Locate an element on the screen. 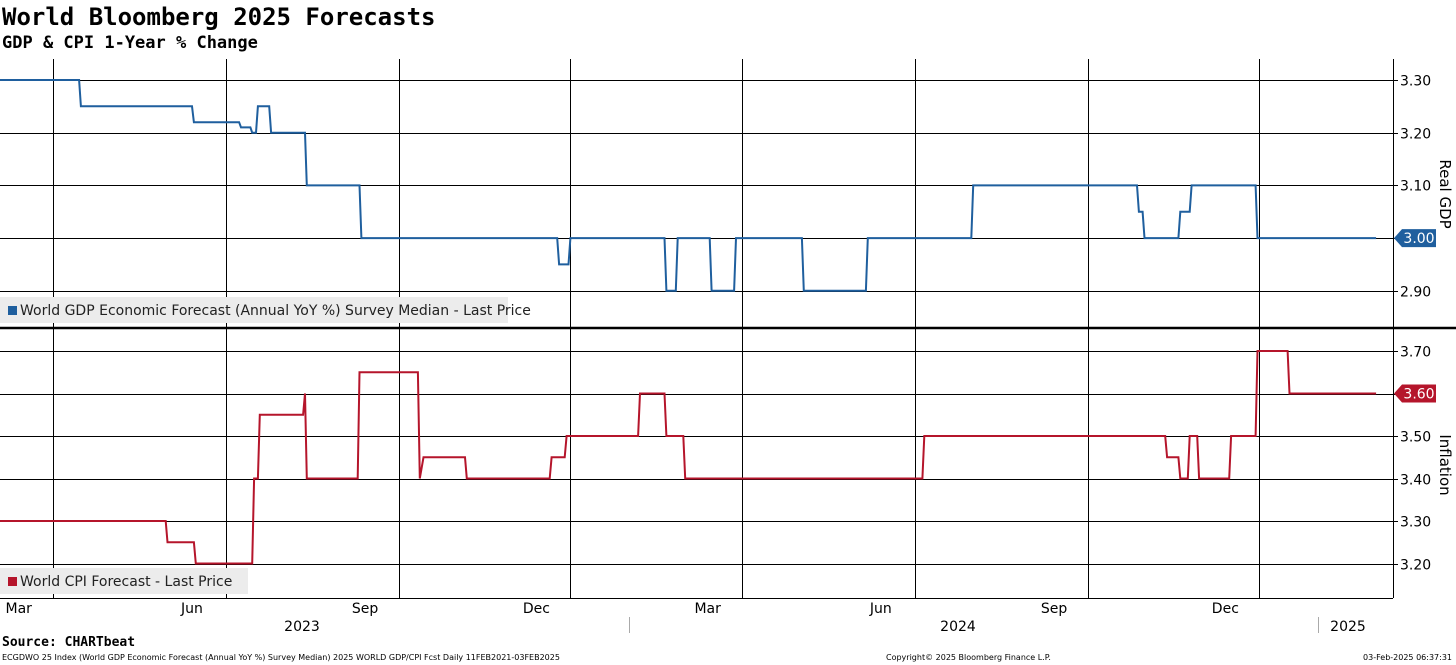  gdp-y-tick-label: 3.10 is located at coordinates (1415, 187).